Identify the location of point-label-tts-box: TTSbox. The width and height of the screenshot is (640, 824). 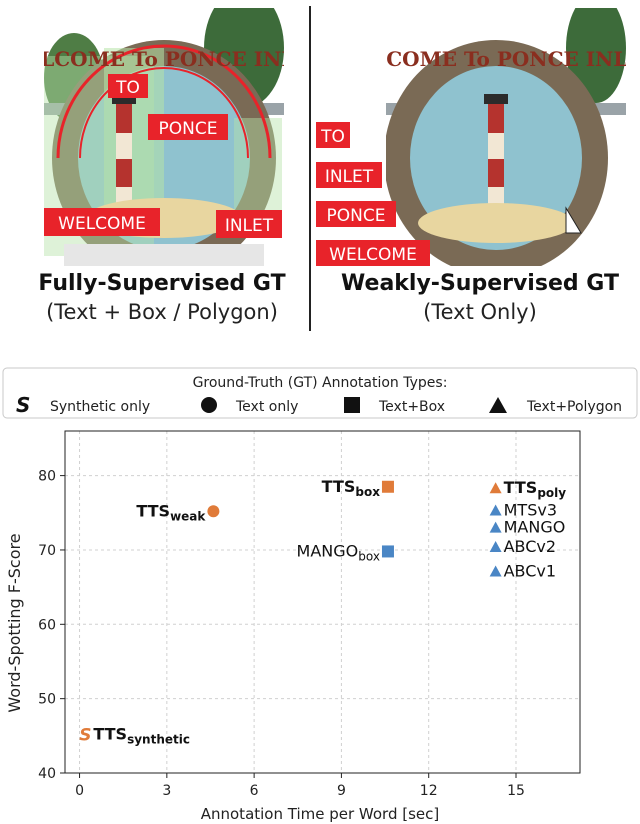
(351, 488).